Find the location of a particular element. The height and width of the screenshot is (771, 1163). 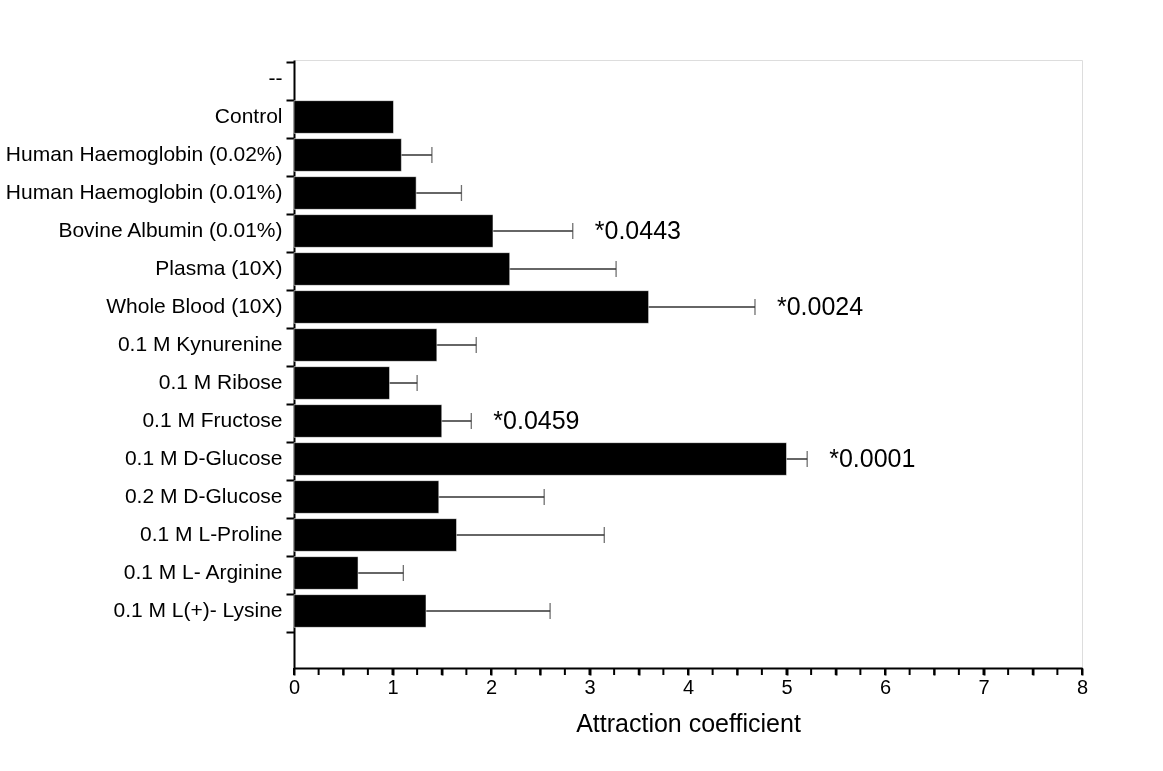

y-tick-label: Human Haemoglobin (0.01%) is located at coordinates (144, 191).